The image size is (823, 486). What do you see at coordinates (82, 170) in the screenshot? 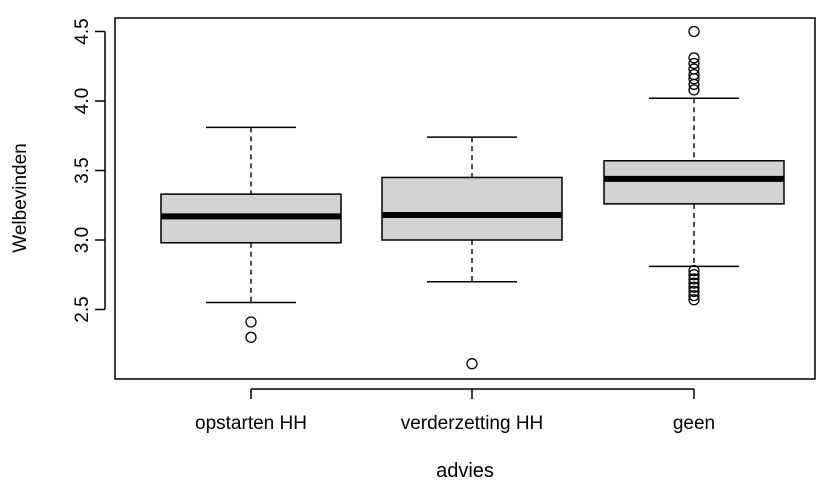
I see `y-tick-label: 3.5` at bounding box center [82, 170].